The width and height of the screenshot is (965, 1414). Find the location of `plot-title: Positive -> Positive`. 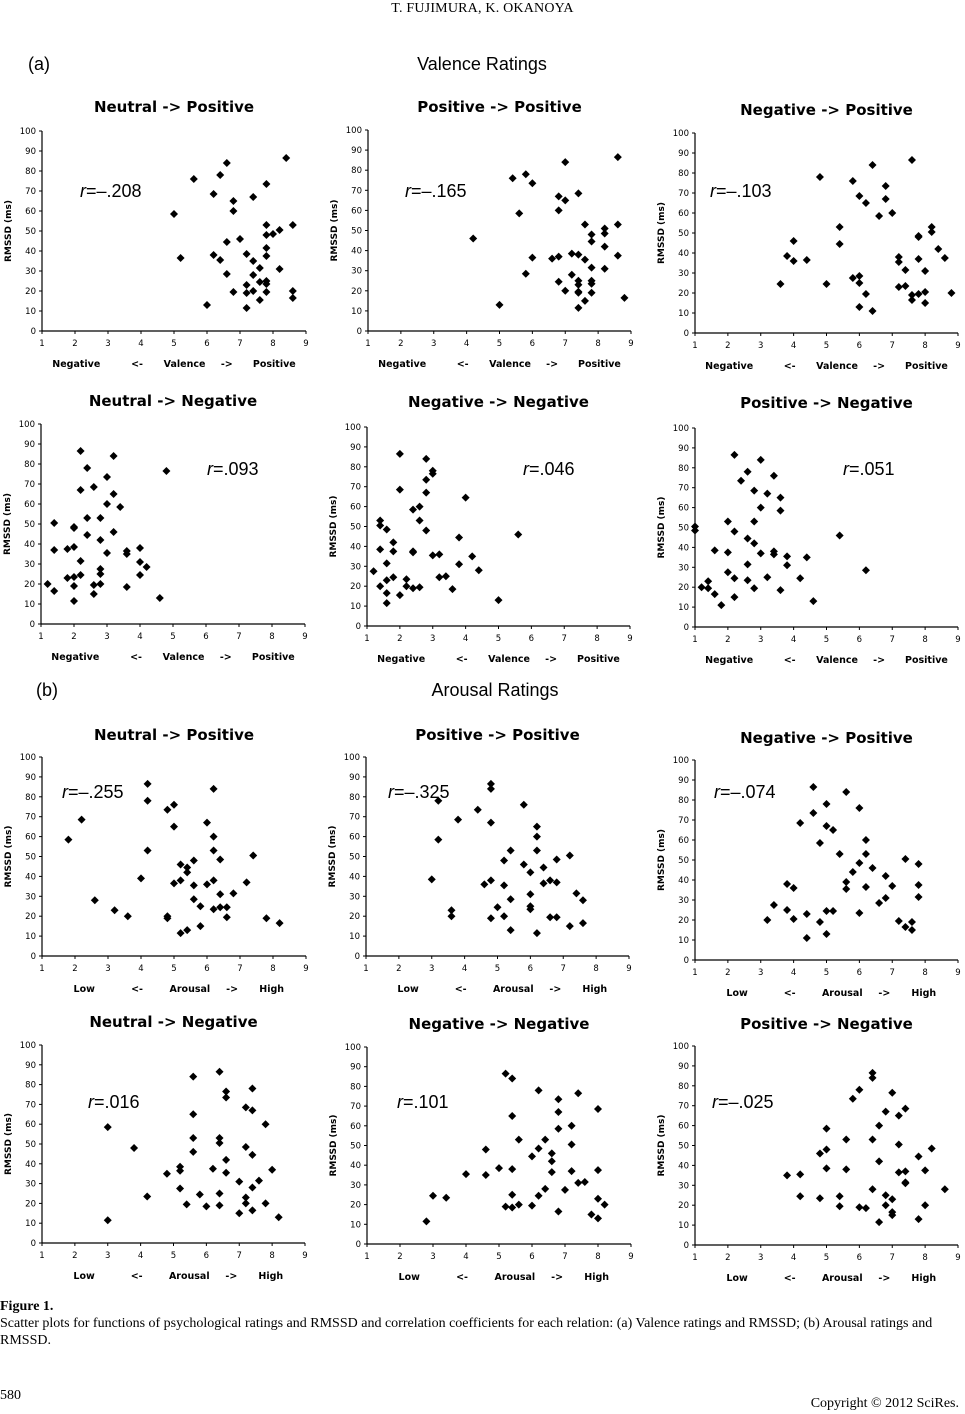

plot-title: Positive -> Positive is located at coordinates (499, 107).